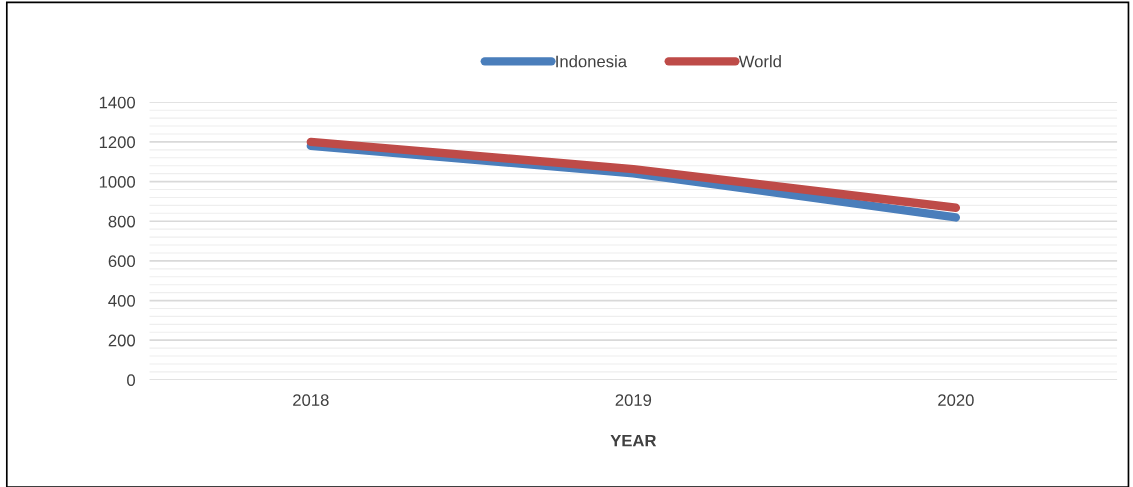  Describe the element at coordinates (759, 61) in the screenshot. I see `legend-label: World` at that location.